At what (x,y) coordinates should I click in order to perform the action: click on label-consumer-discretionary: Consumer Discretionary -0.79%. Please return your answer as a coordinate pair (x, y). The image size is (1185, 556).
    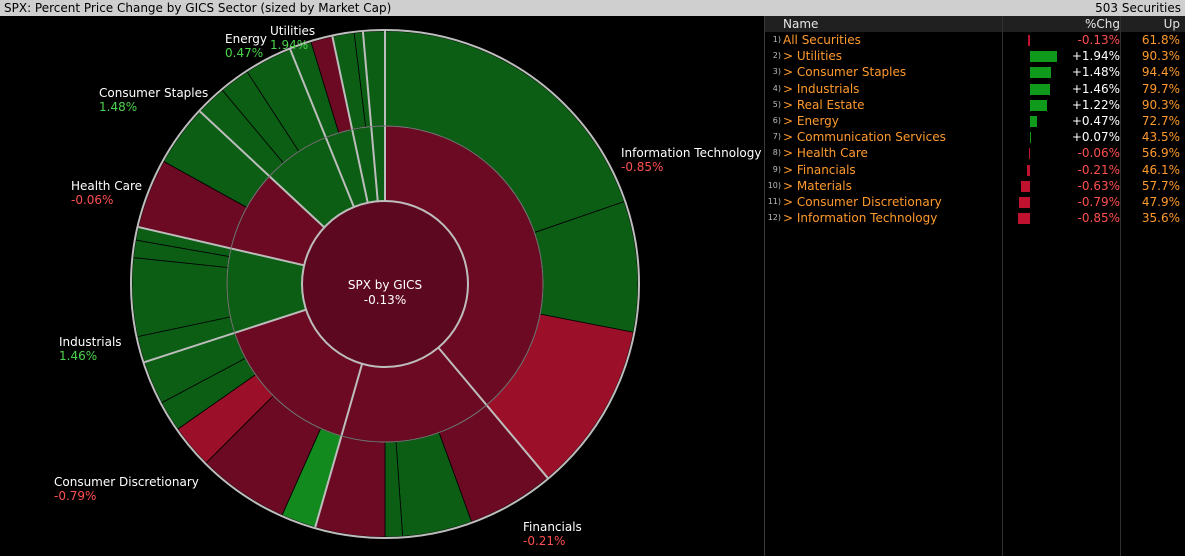
    Looking at the image, I should click on (126, 489).